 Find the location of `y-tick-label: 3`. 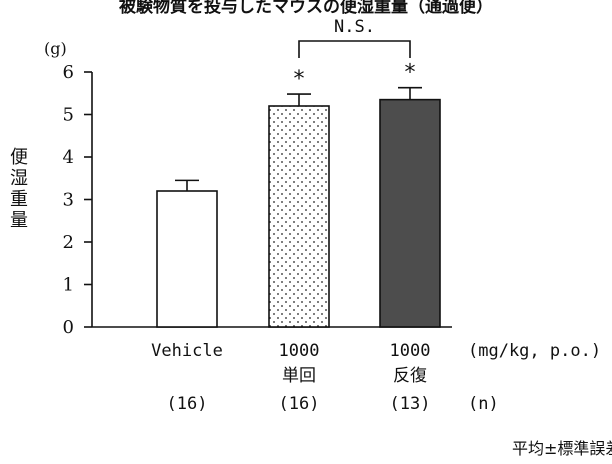

y-tick-label: 3 is located at coordinates (68, 200).